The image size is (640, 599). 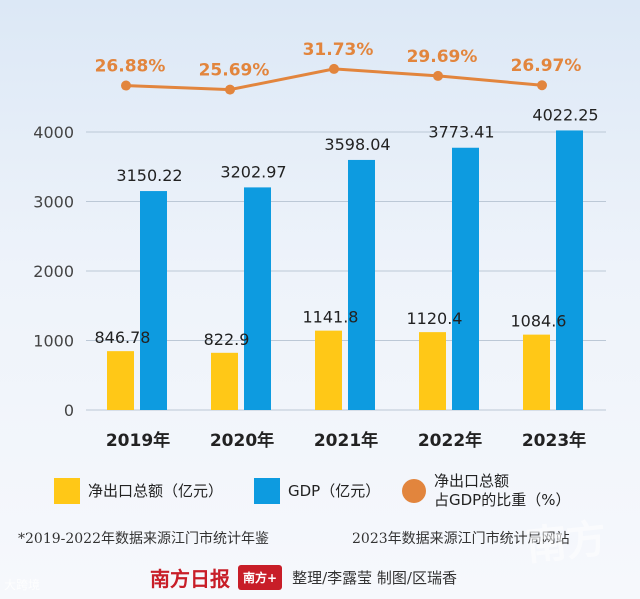 What do you see at coordinates (357, 144) in the screenshot?
I see `bar-label-gdp-2: 3598.04` at bounding box center [357, 144].